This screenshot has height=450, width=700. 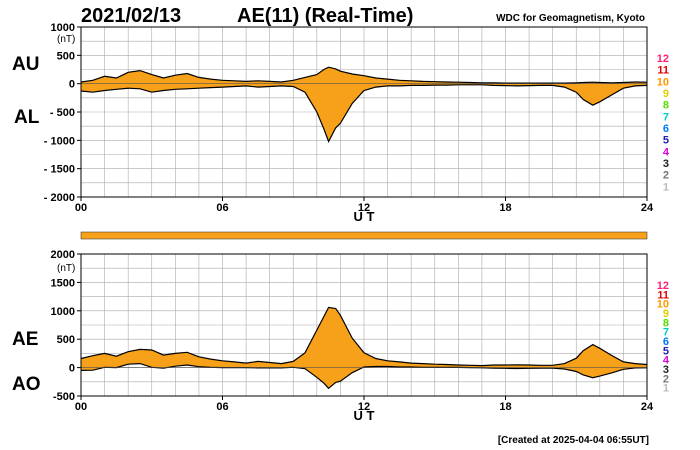 I want to click on au-al-series-au, so click(x=364, y=75).